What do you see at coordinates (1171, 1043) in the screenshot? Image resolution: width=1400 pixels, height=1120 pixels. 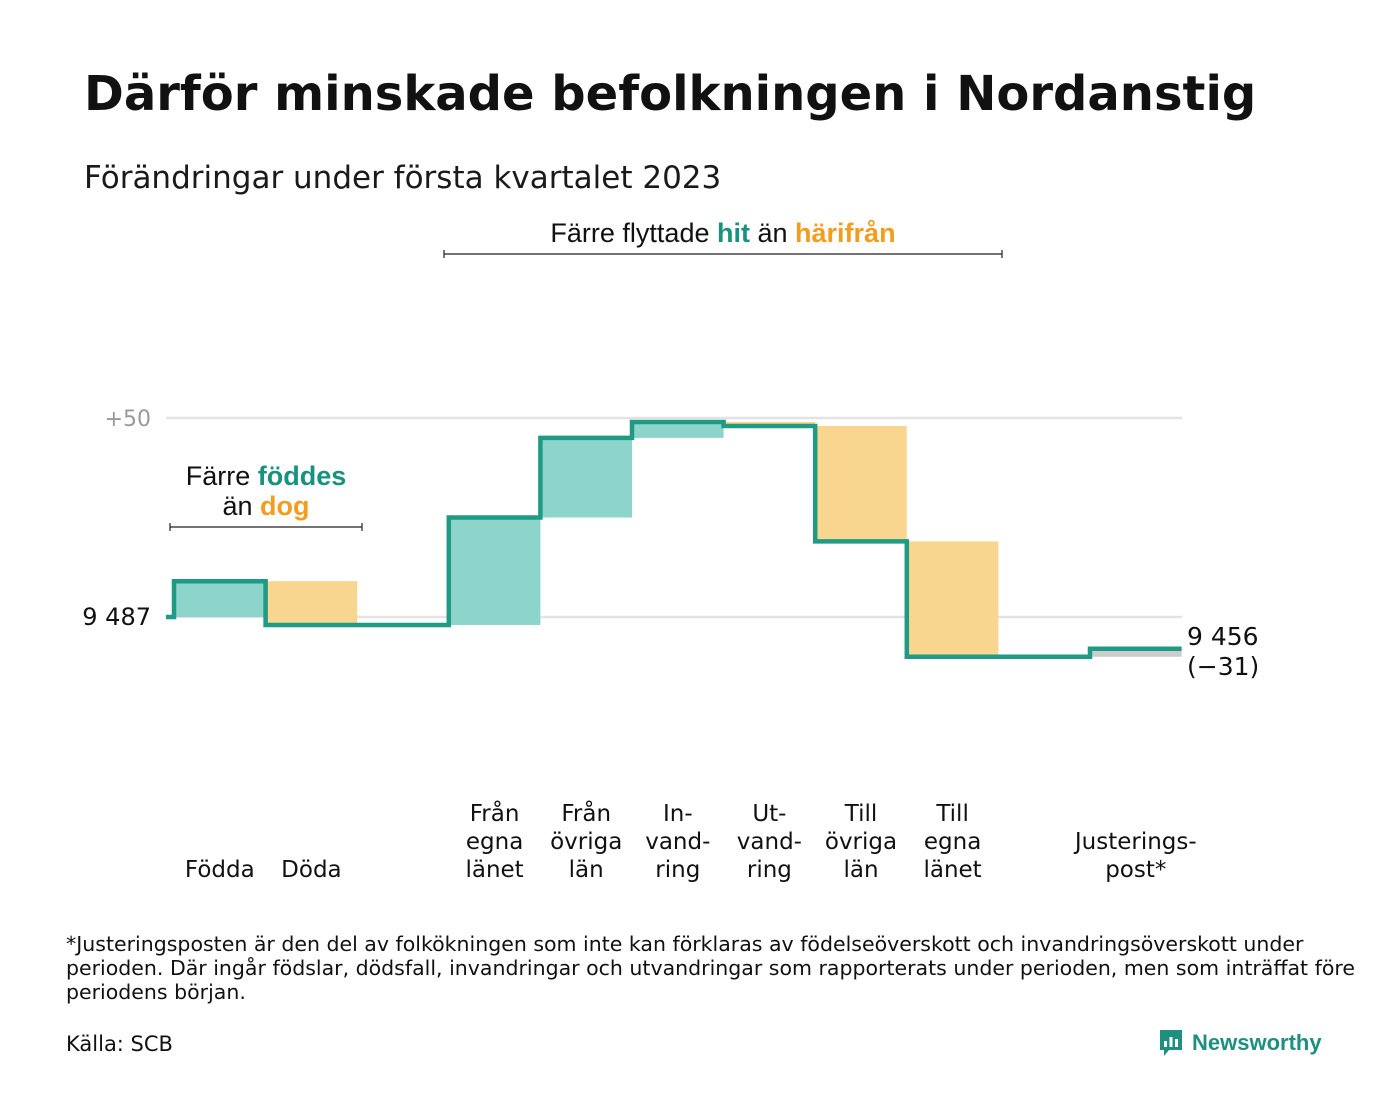 I see `newsworthy-chart-icon` at bounding box center [1171, 1043].